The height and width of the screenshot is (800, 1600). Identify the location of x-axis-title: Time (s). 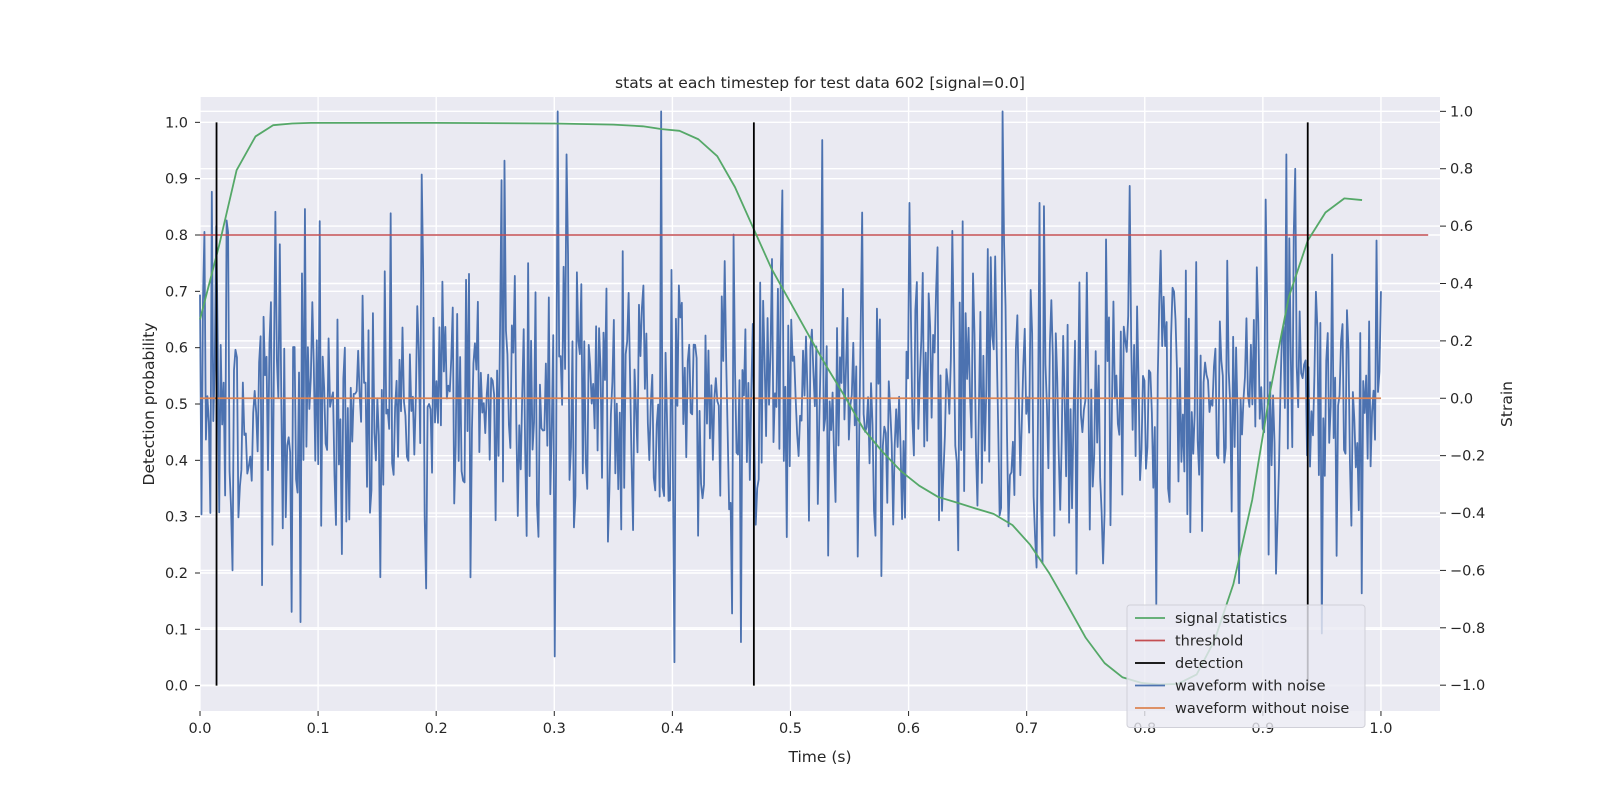
(819, 757).